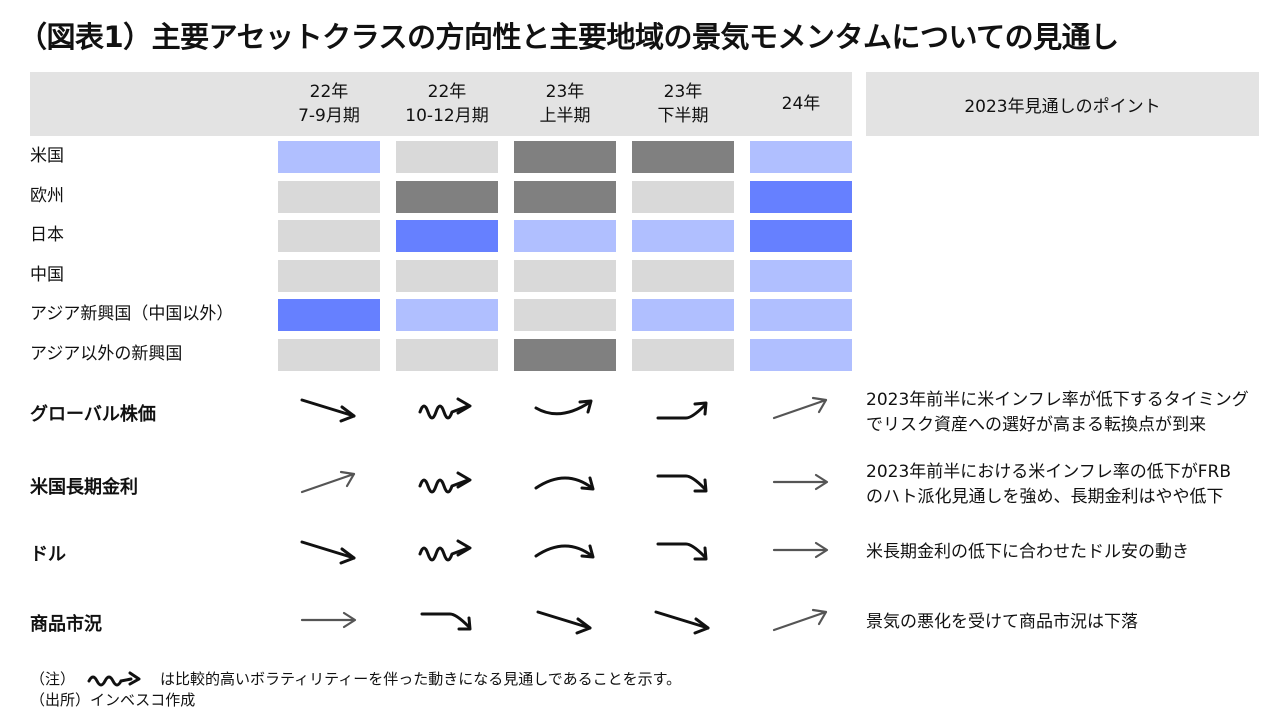 This screenshot has width=1280, height=720. Describe the element at coordinates (565, 104) in the screenshot. I see `column-header-23h1: 23年 上半期` at that location.